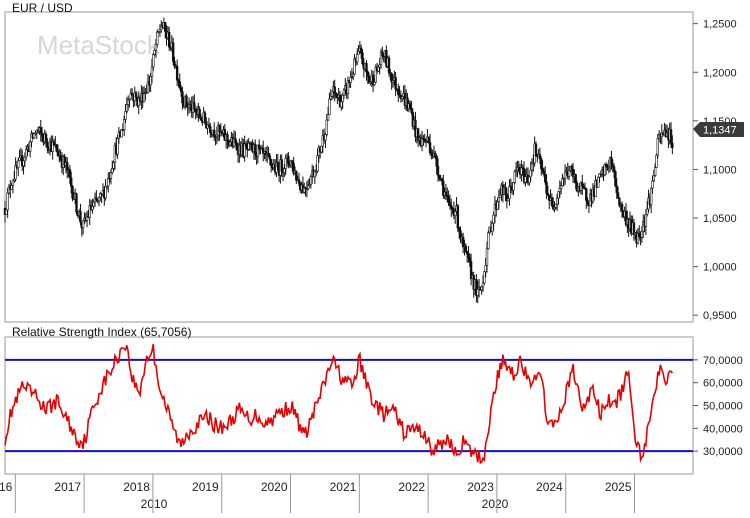 This screenshot has width=750, height=518. What do you see at coordinates (549, 487) in the screenshot?
I see `time-tick-label: 2024` at bounding box center [549, 487].